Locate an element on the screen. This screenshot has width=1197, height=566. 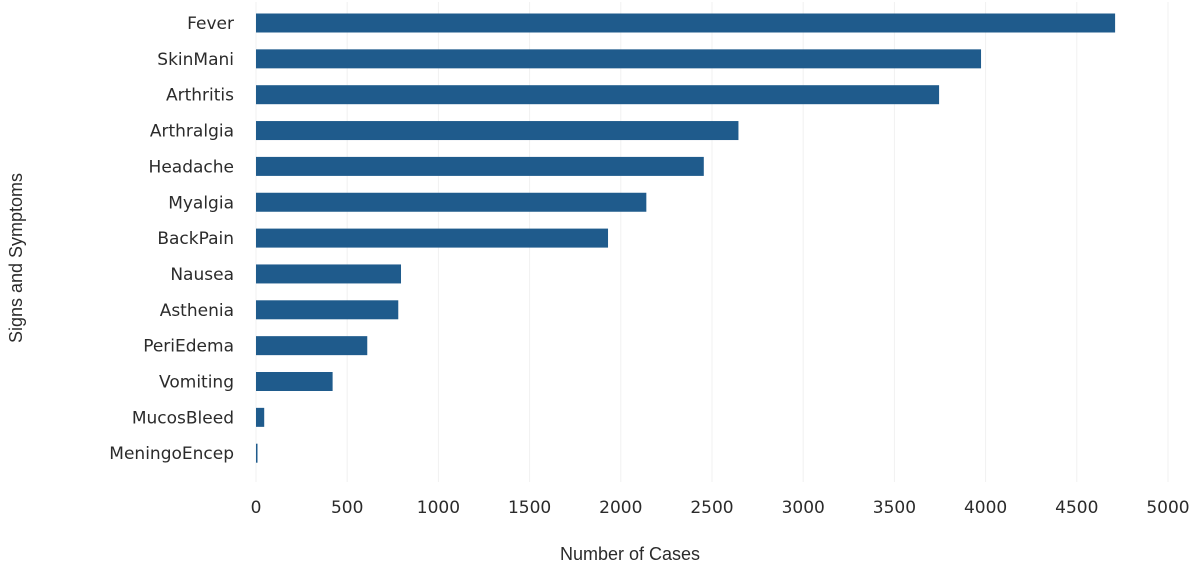
category-label: Headache is located at coordinates (191, 167).